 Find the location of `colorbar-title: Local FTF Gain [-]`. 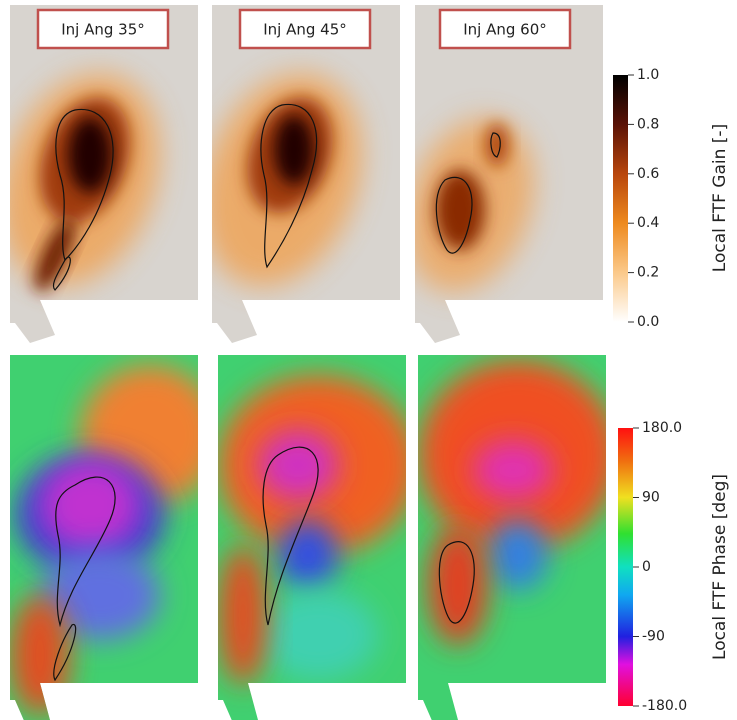

colorbar-title: Local FTF Gain [-] is located at coordinates (720, 198).